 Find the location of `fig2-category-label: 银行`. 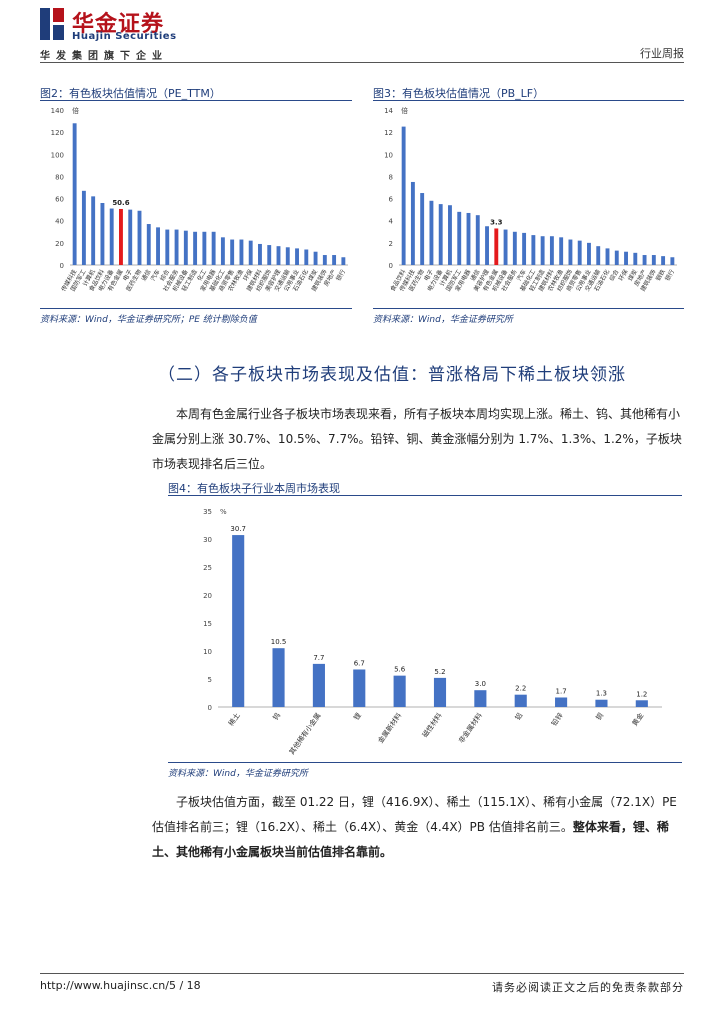

fig2-category-label: 银行 is located at coordinates (340, 275).